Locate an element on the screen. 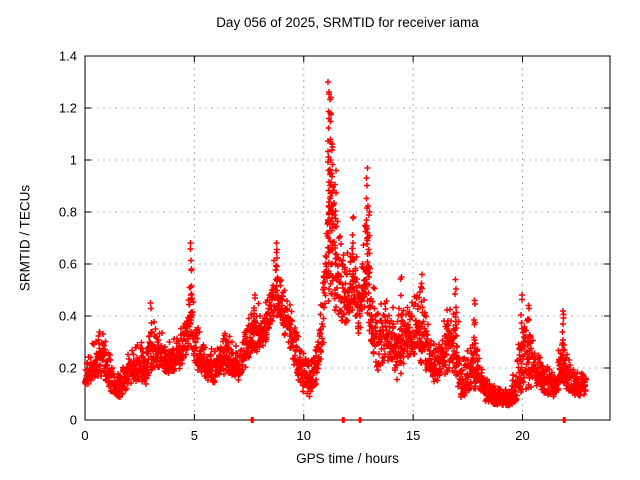  x-axis-label: GPS time / hours is located at coordinates (347, 458).